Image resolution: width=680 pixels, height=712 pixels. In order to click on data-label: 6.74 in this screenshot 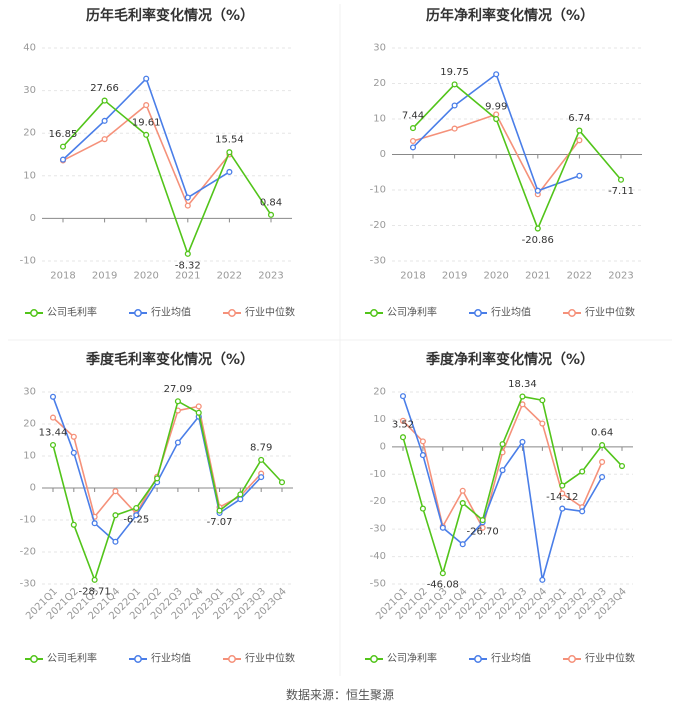, I will do `click(579, 118)`.